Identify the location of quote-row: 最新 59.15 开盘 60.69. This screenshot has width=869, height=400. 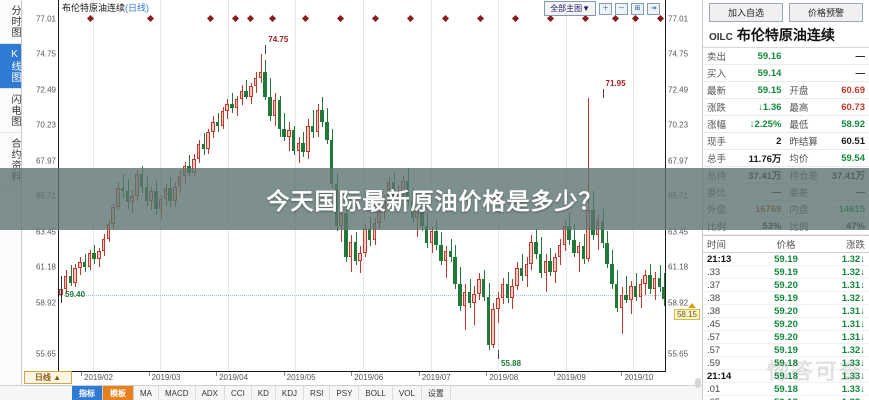
(786, 90).